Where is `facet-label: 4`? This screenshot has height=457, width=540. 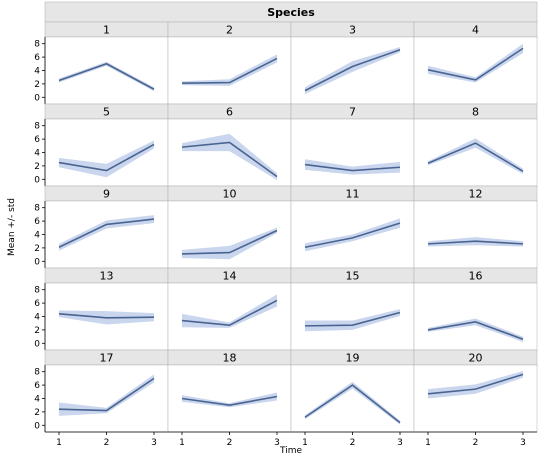 facet-label: 4 is located at coordinates (475, 30).